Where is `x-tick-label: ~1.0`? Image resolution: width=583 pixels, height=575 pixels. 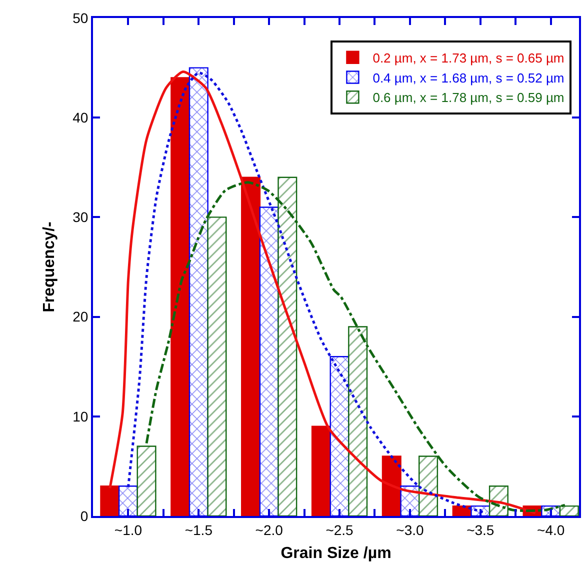 x-tick-label: ~1.0 is located at coordinates (128, 530).